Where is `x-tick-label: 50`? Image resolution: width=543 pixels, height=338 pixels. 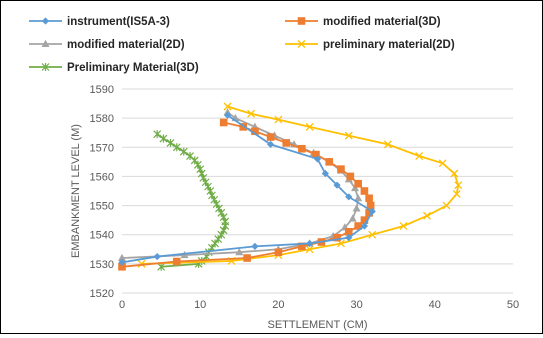
x-tick-label: 50 is located at coordinates (513, 305).